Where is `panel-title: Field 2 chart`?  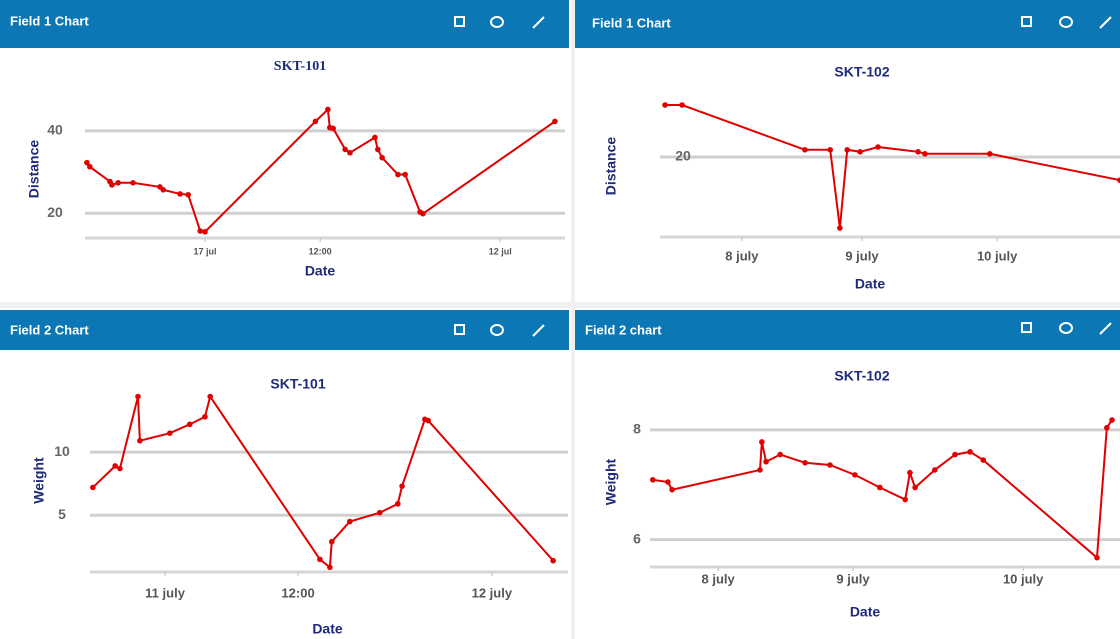
panel-title: Field 2 chart is located at coordinates (623, 329).